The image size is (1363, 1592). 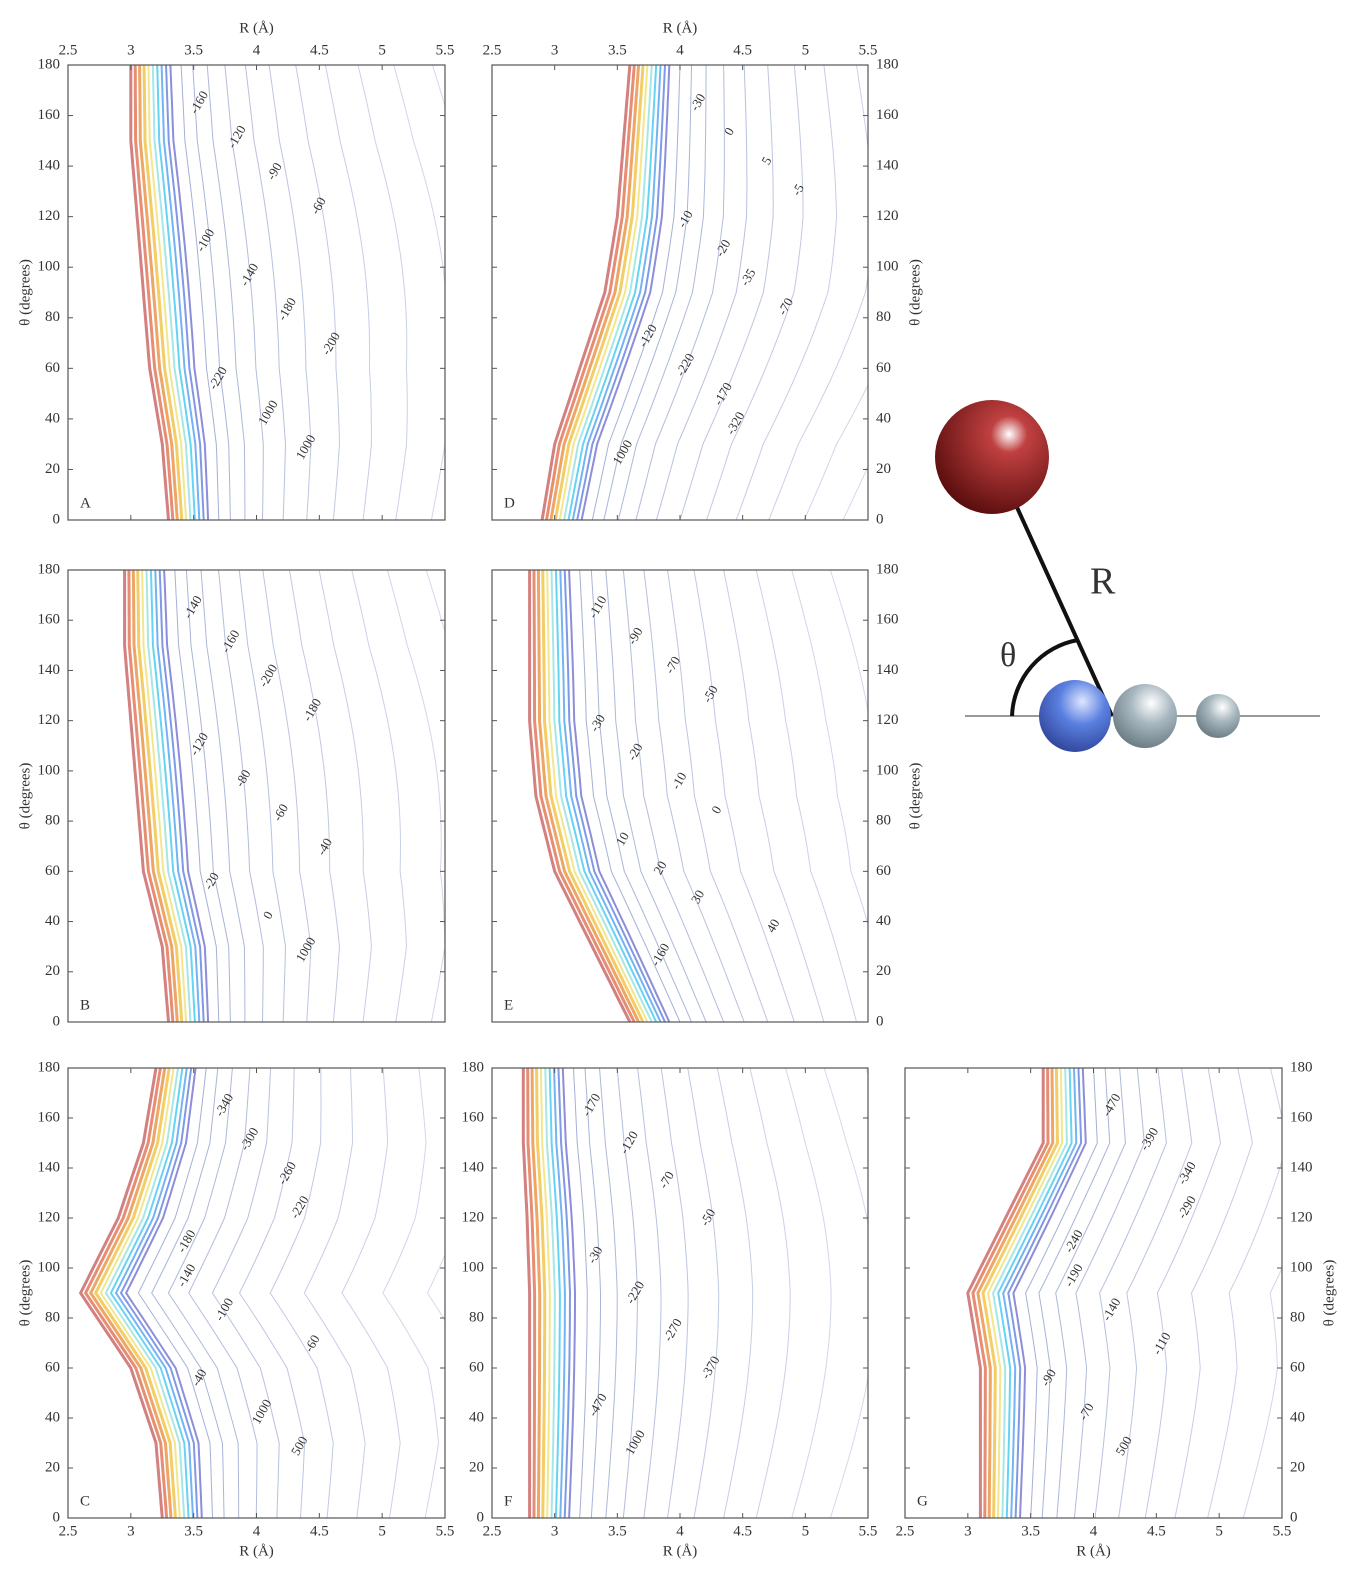 What do you see at coordinates (1073, 1241) in the screenshot?
I see `contour-label: -240` at bounding box center [1073, 1241].